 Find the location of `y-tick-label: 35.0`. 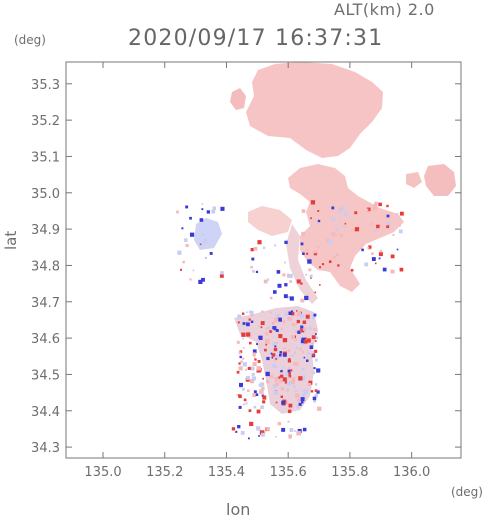

y-tick-label: 35.0 is located at coordinates (45, 194).